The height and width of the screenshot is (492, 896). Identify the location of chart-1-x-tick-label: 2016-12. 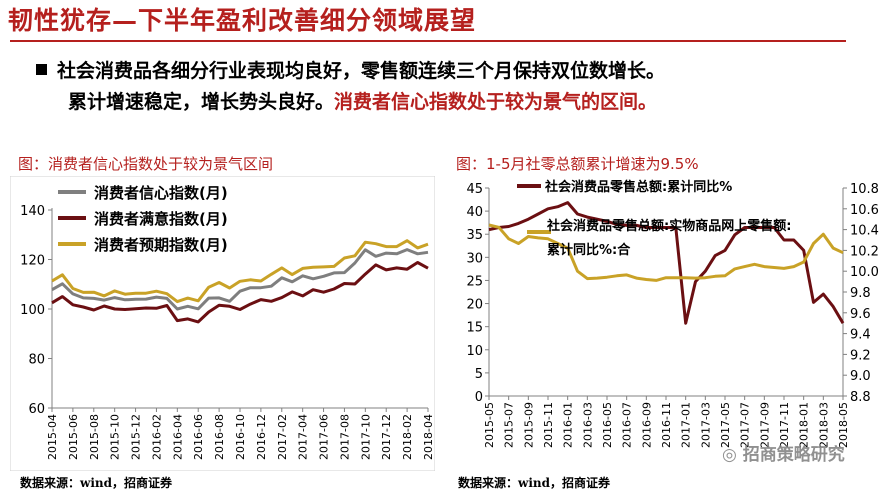
(261, 437).